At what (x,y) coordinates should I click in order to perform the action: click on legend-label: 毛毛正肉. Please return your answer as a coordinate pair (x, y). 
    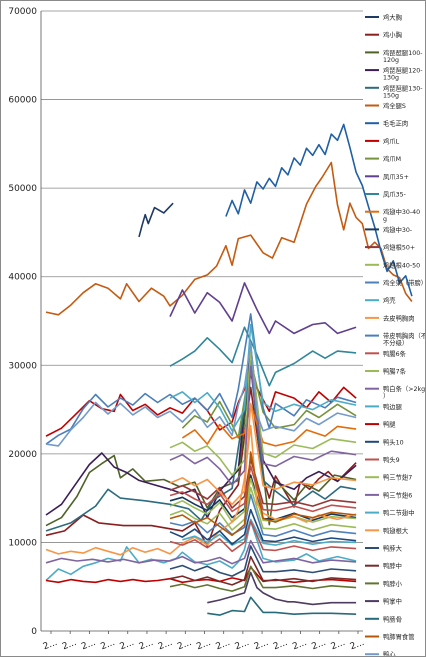
    Looking at the image, I should click on (395, 123).